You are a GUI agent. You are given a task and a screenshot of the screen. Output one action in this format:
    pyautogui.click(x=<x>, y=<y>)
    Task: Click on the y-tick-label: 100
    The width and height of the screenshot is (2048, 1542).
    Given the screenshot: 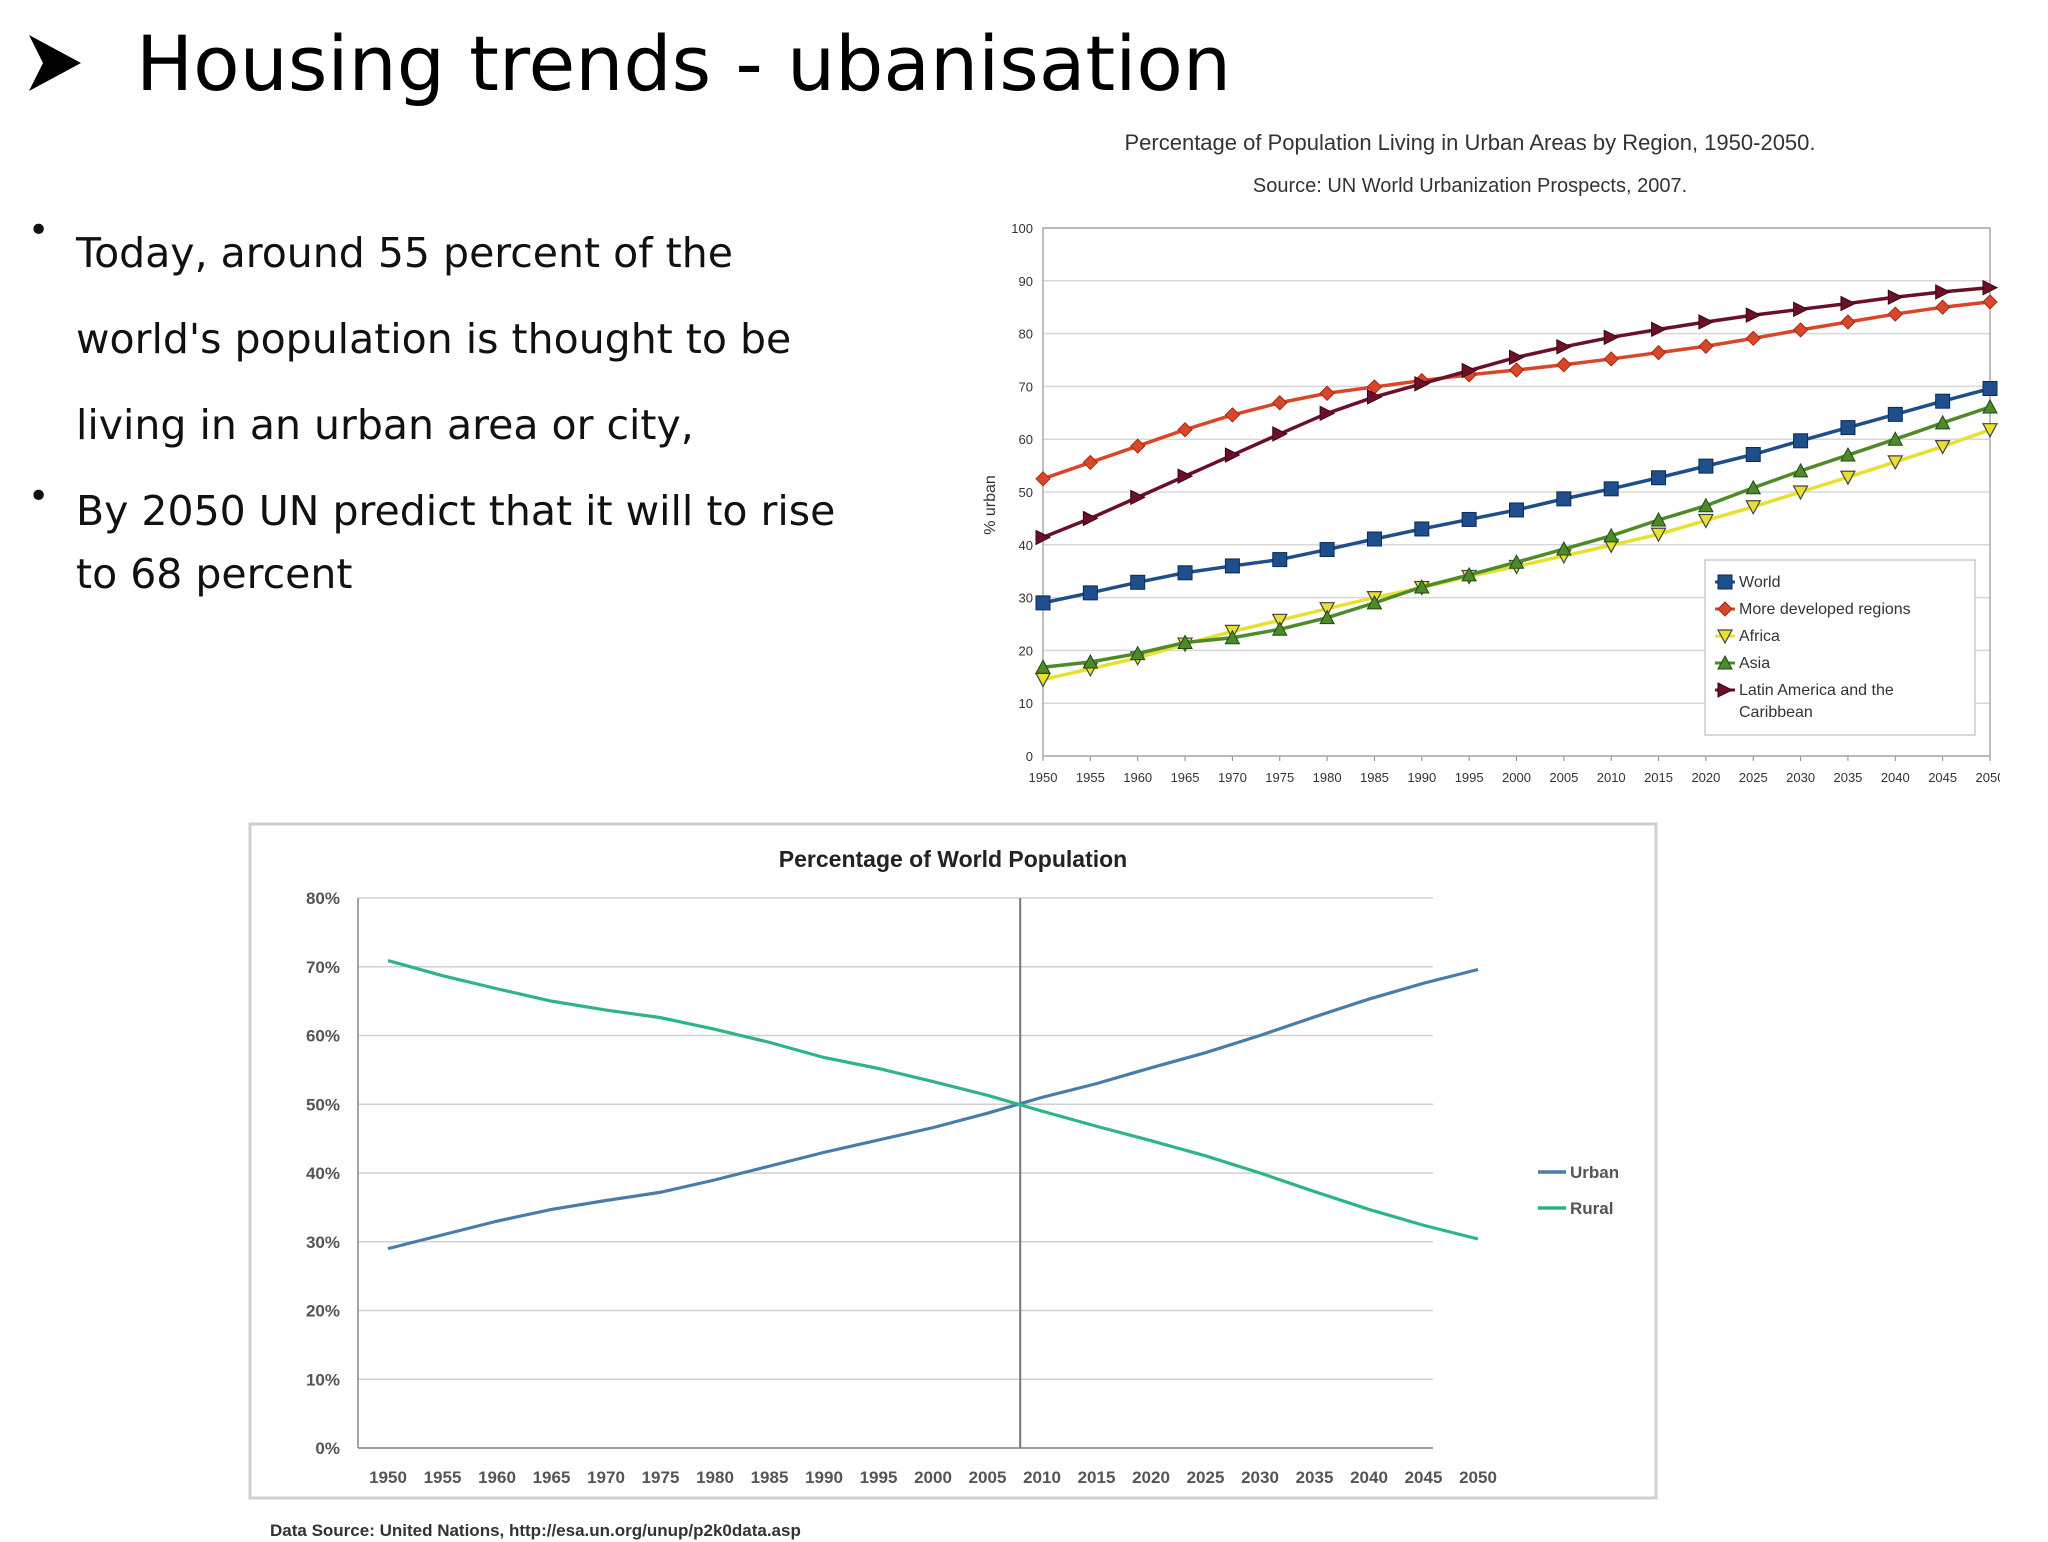 What is the action you would take?
    pyautogui.click(x=1022, y=228)
    